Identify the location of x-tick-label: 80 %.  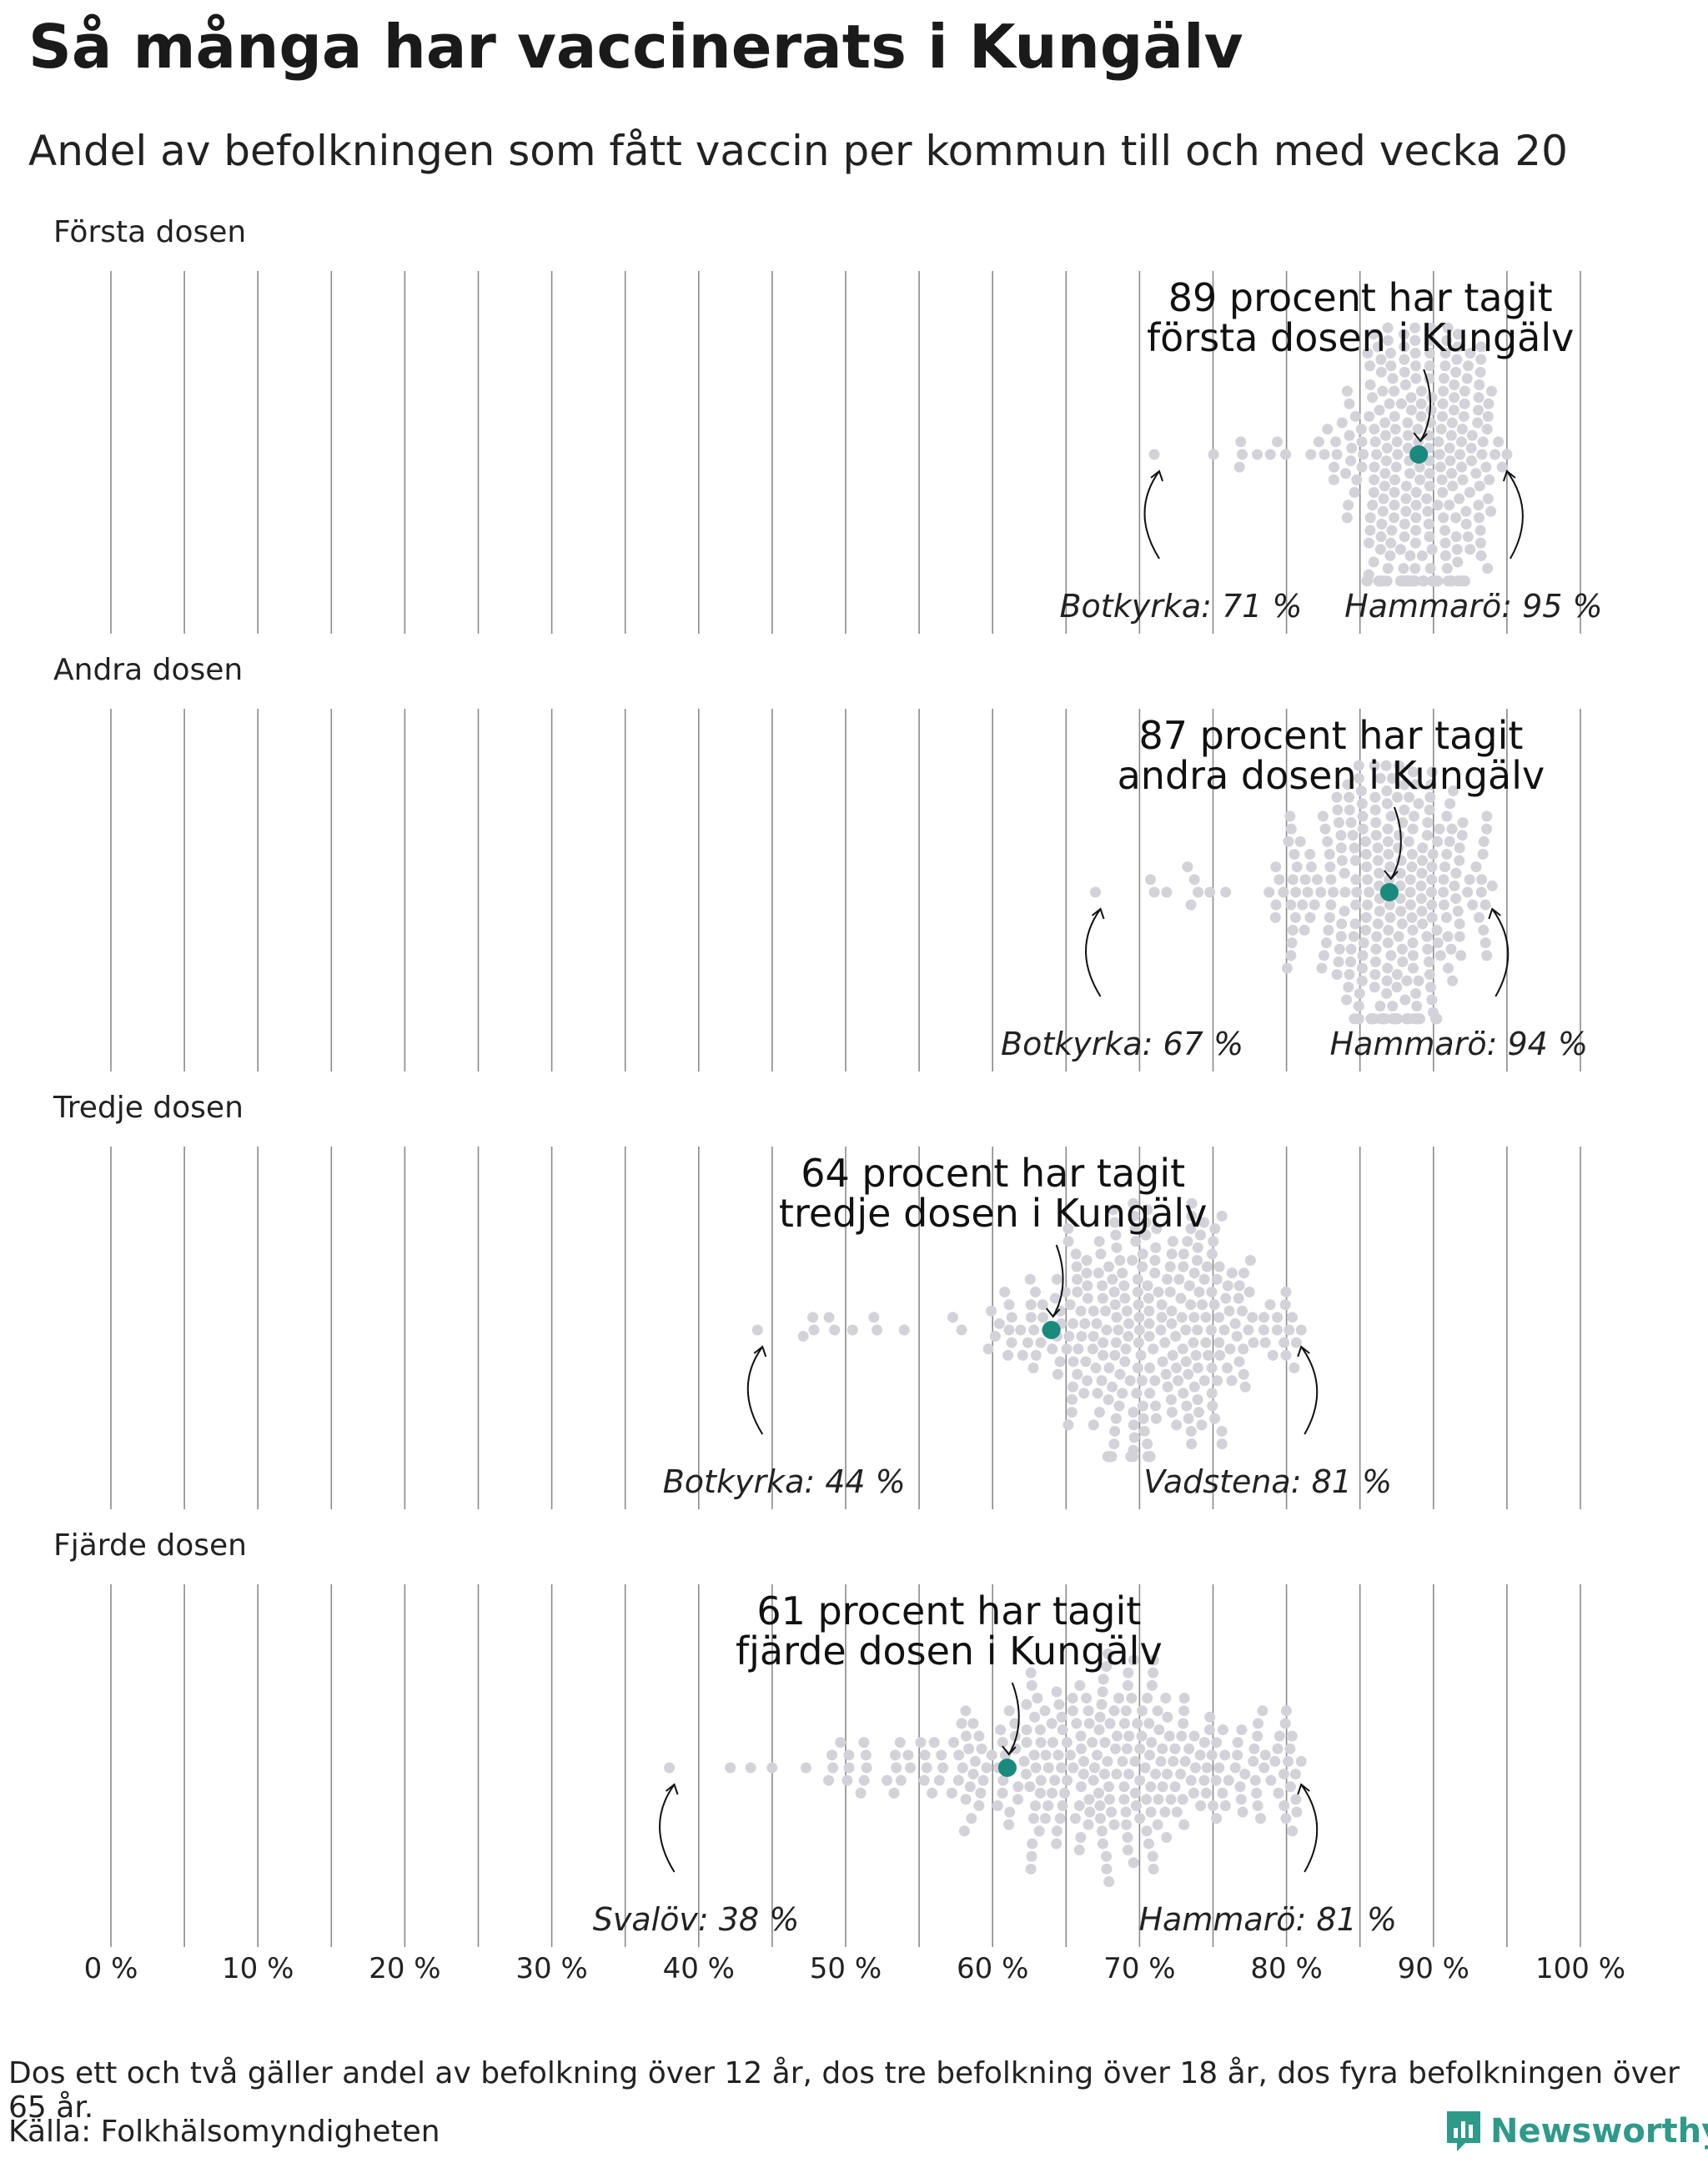
(1286, 1968).